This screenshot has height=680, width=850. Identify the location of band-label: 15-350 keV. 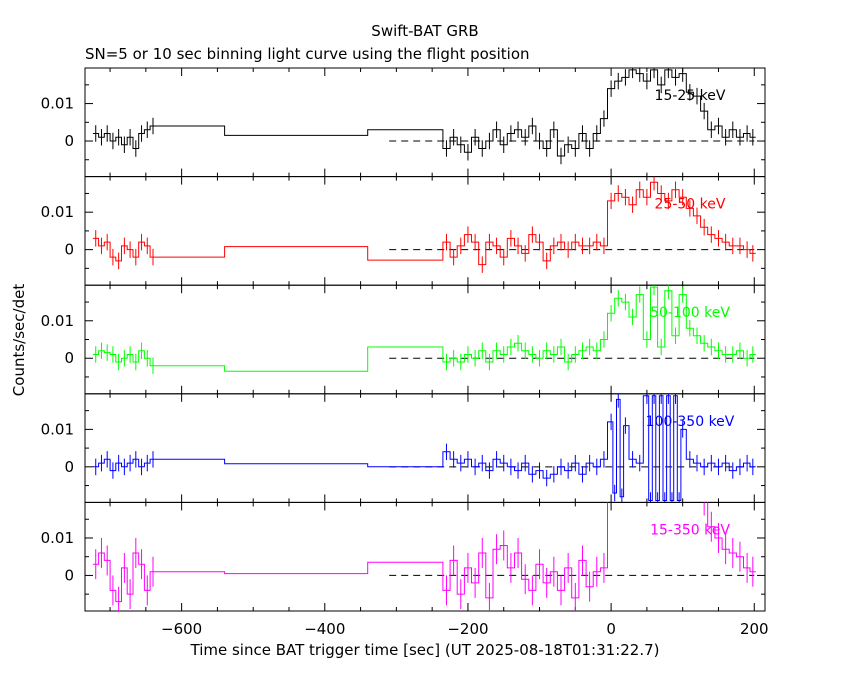
(690, 530).